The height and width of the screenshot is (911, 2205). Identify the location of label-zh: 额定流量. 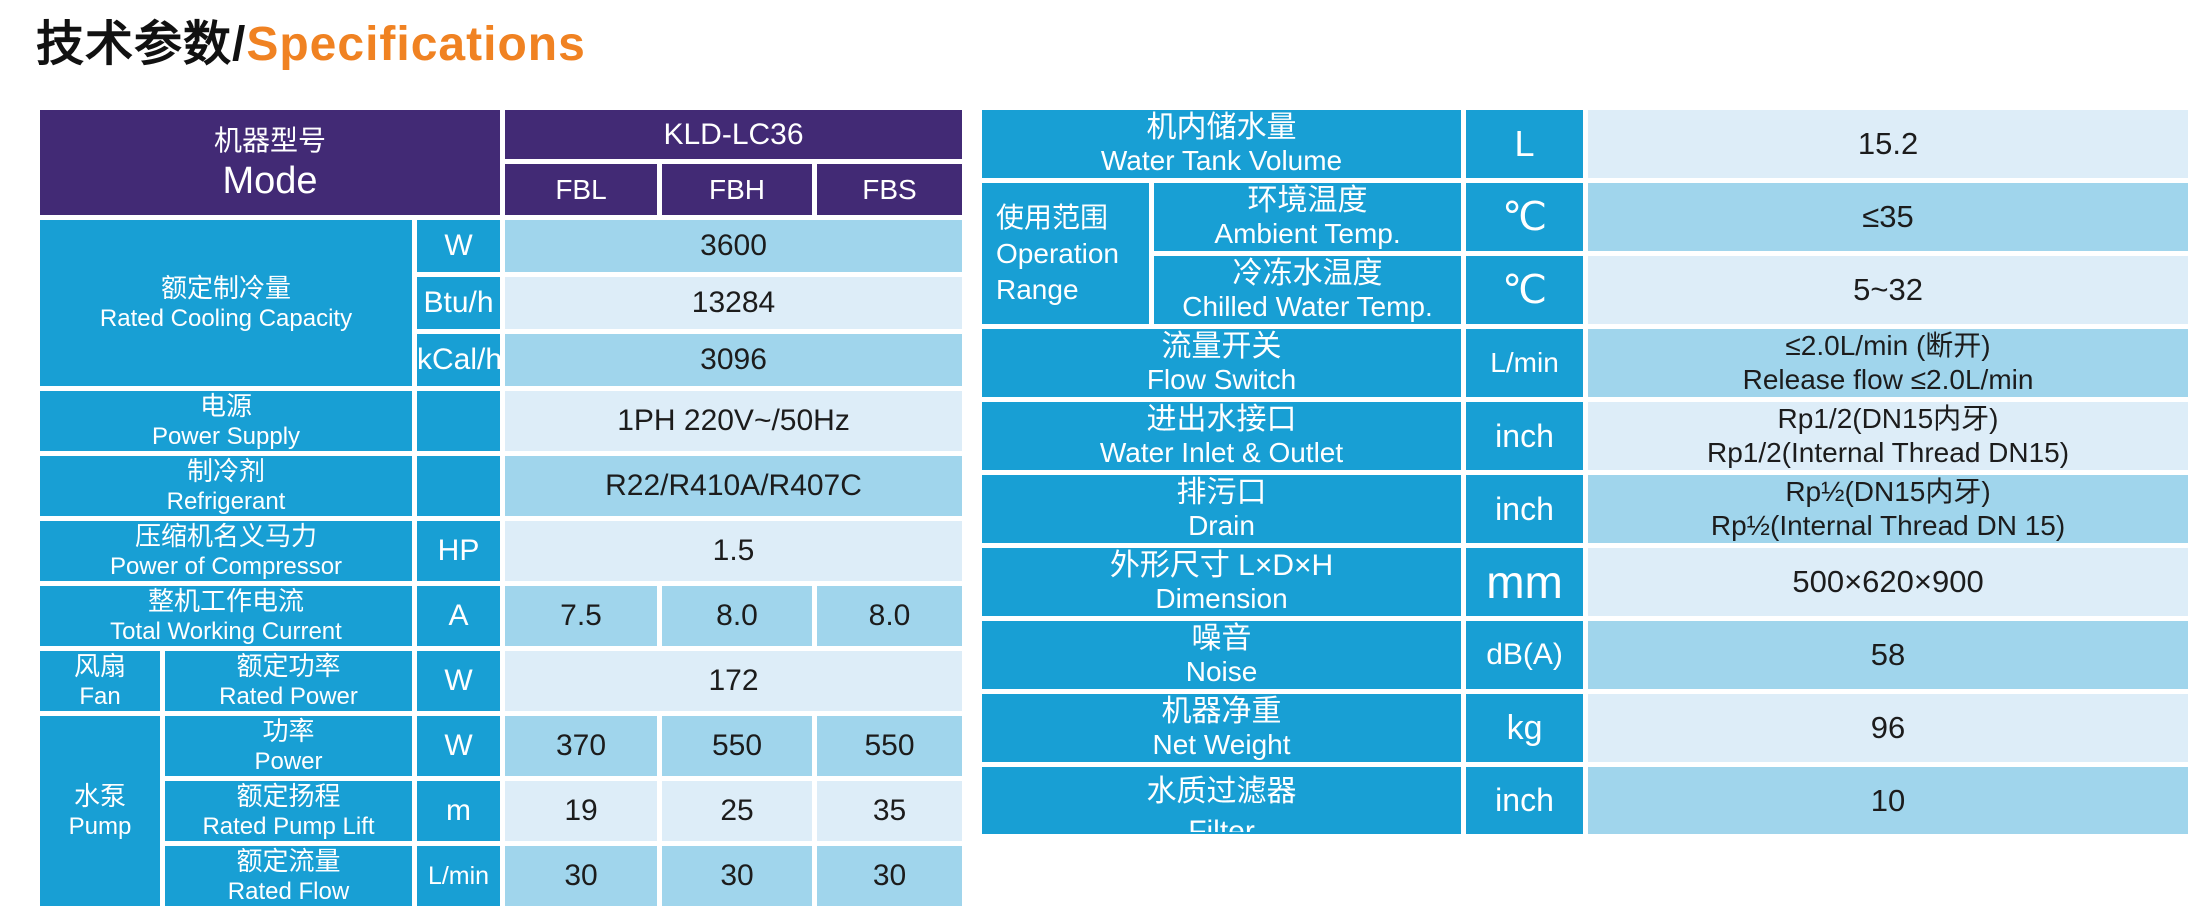
(288, 861).